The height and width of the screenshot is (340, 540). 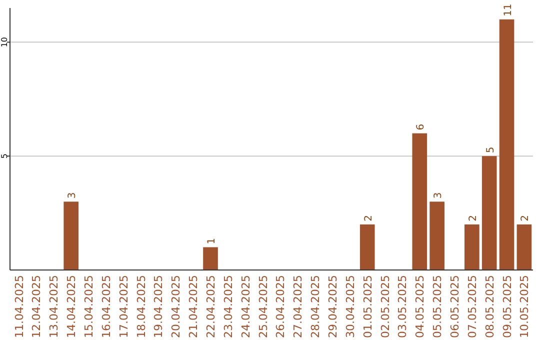 I want to click on x-tick-label: 22.04.2025, so click(x=211, y=306).